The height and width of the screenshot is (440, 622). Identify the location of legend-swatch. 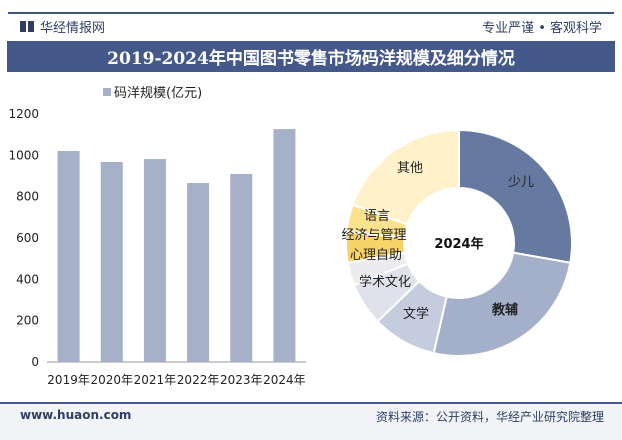
(107, 91).